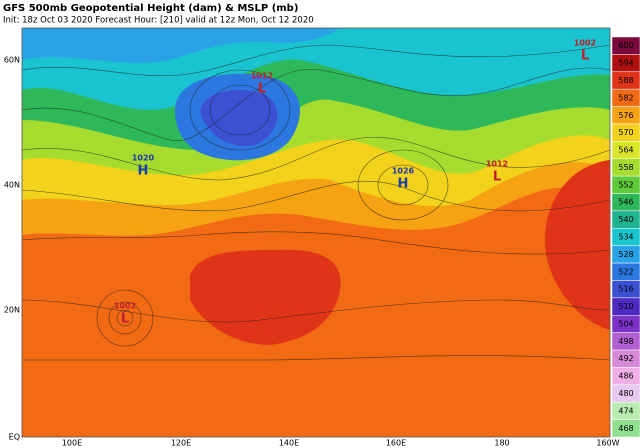 Image resolution: width=640 pixels, height=448 pixels. What do you see at coordinates (72, 443) in the screenshot?
I see `lon-label: 100E` at bounding box center [72, 443].